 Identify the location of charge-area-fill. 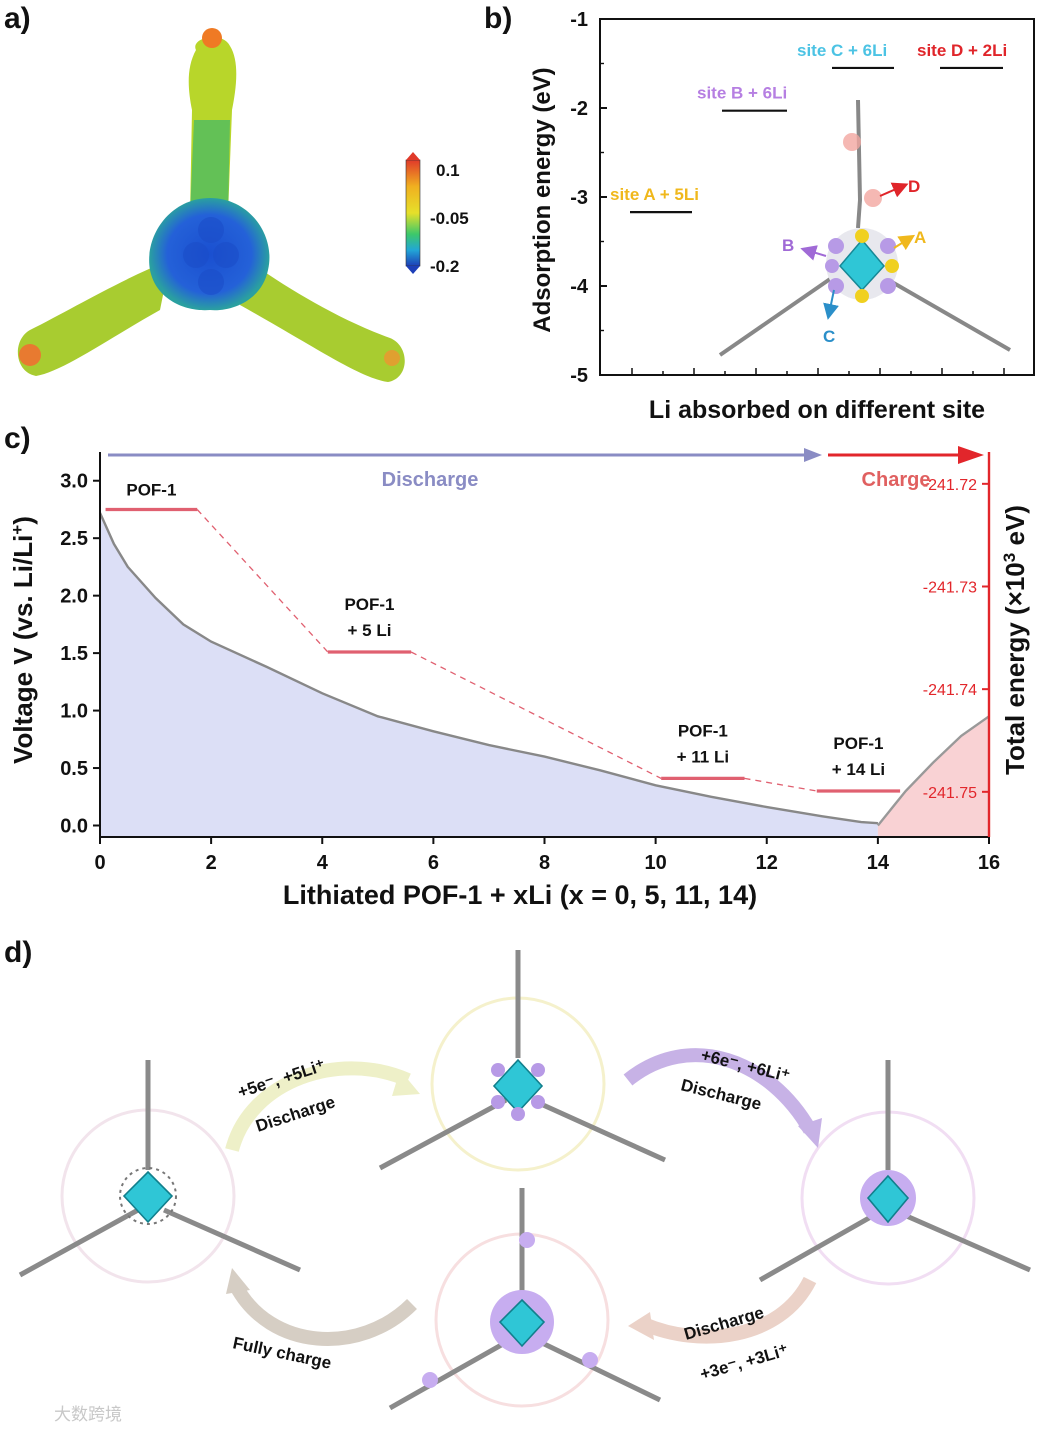
(933, 776).